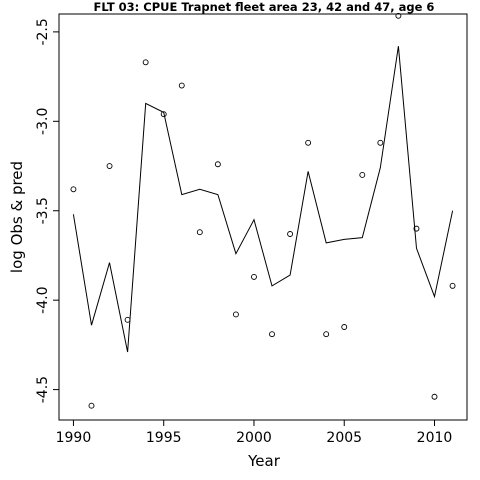 Image resolution: width=480 pixels, height=480 pixels. I want to click on y-tick-label: -4.5, so click(43, 389).